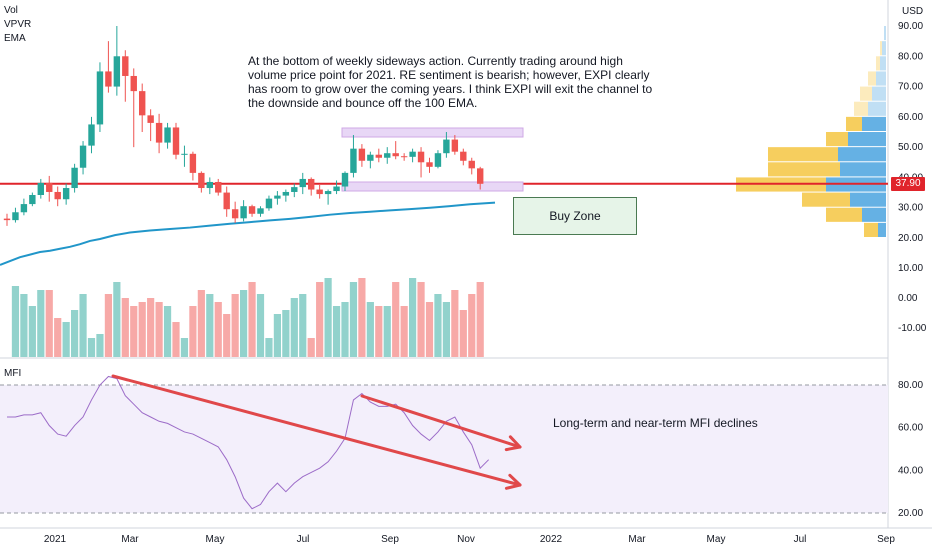 This screenshot has width=932, height=550. I want to click on mfi-axis-tick: 40.00, so click(910, 470).